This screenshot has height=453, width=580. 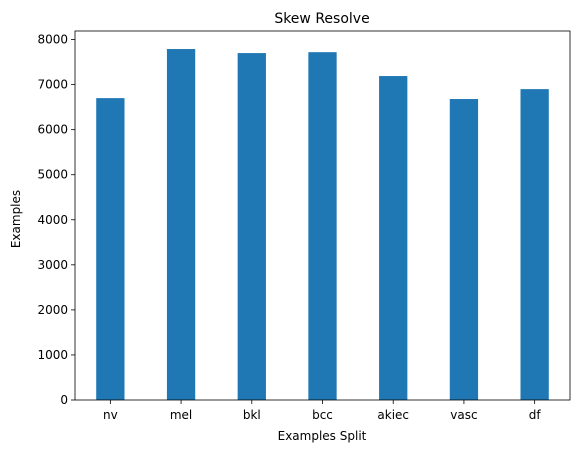 I want to click on y-tick-label-6000: 6000, so click(x=52, y=130).